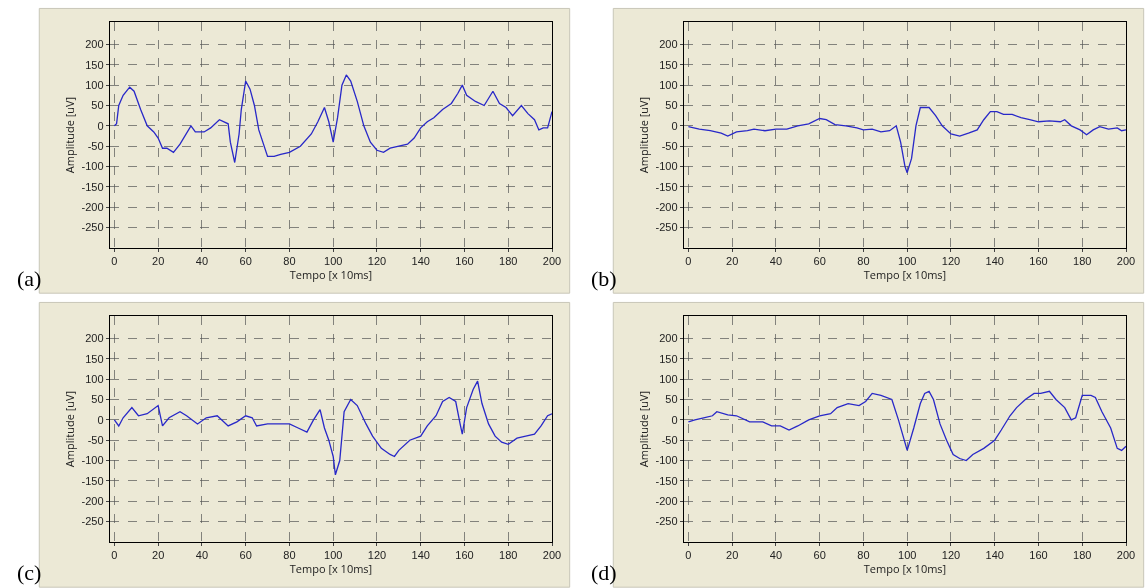 Image resolution: width=1148 pixels, height=588 pixels. What do you see at coordinates (604, 572) in the screenshot?
I see `text: (d)` at bounding box center [604, 572].